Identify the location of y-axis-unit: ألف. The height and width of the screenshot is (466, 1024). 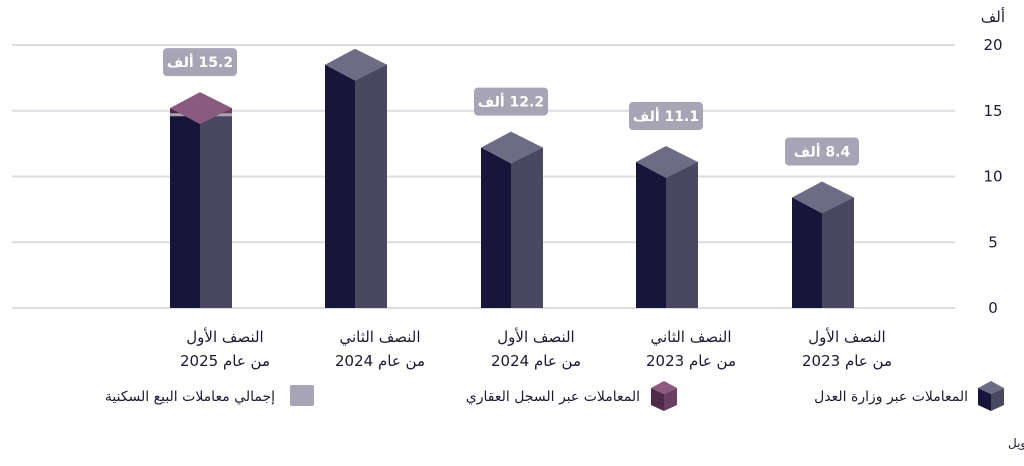
(993, 16).